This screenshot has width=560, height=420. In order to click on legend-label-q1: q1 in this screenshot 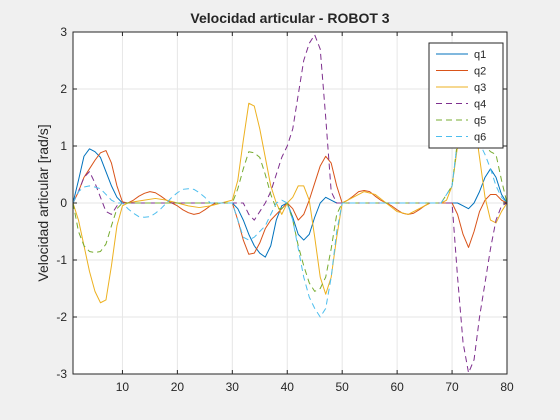, I will do `click(480, 55)`.